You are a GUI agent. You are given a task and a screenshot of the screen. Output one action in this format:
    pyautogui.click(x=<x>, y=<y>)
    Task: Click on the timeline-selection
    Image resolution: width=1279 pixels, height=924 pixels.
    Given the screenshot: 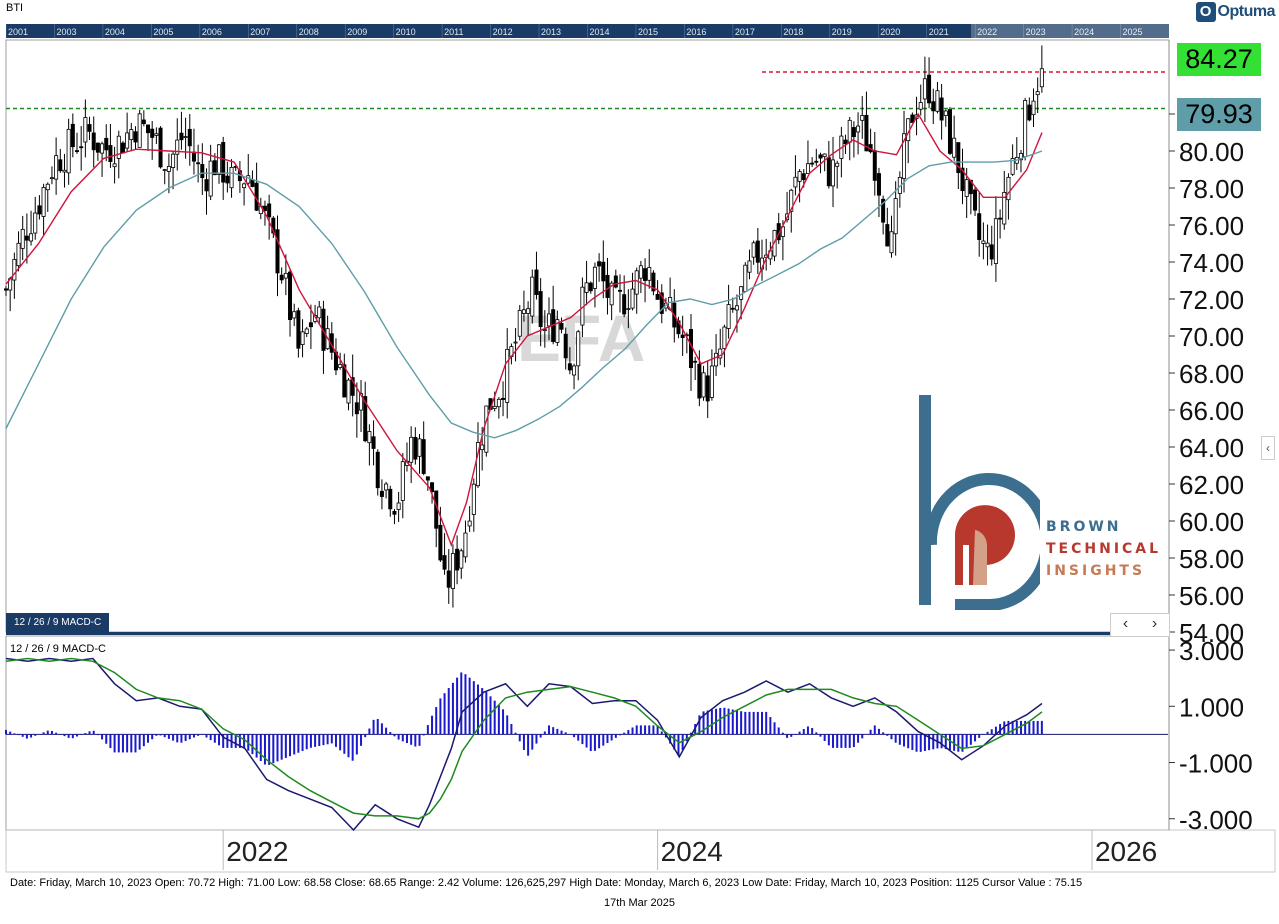 What is the action you would take?
    pyautogui.click(x=1070, y=31)
    